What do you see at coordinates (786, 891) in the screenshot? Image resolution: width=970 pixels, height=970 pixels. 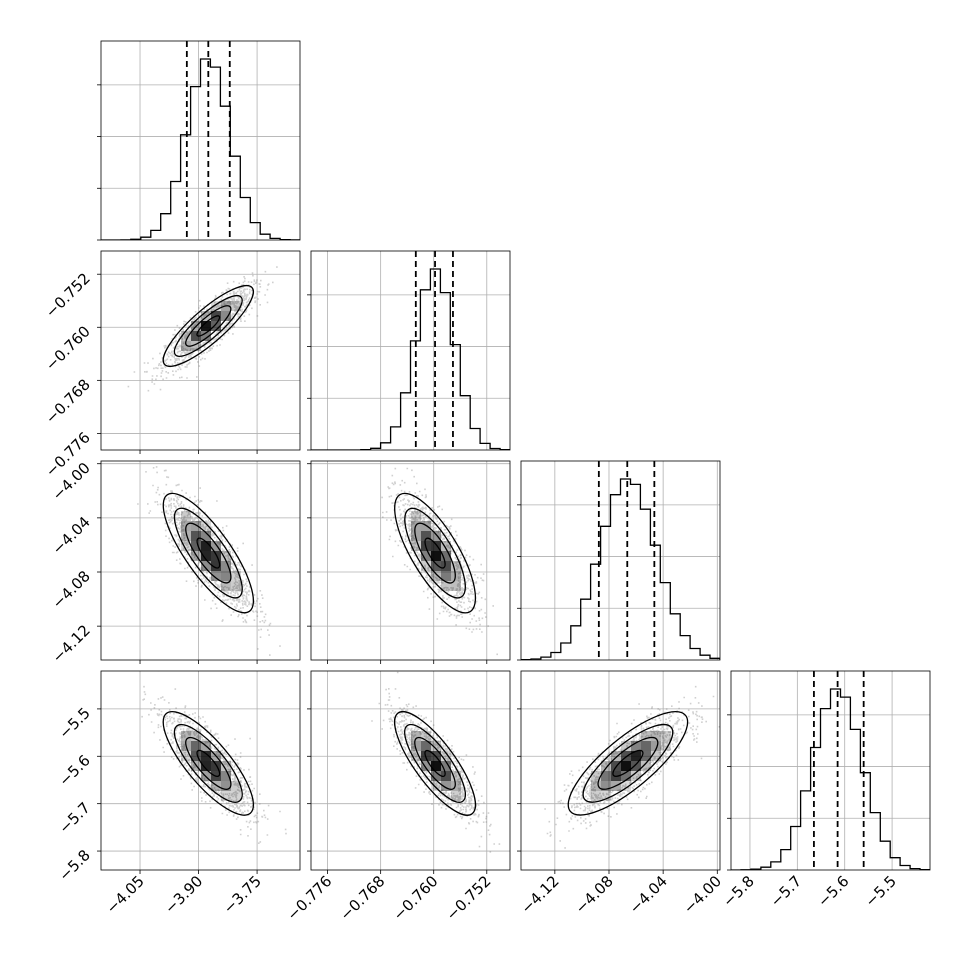 I see `x-tick-label: −5.7` at bounding box center [786, 891].